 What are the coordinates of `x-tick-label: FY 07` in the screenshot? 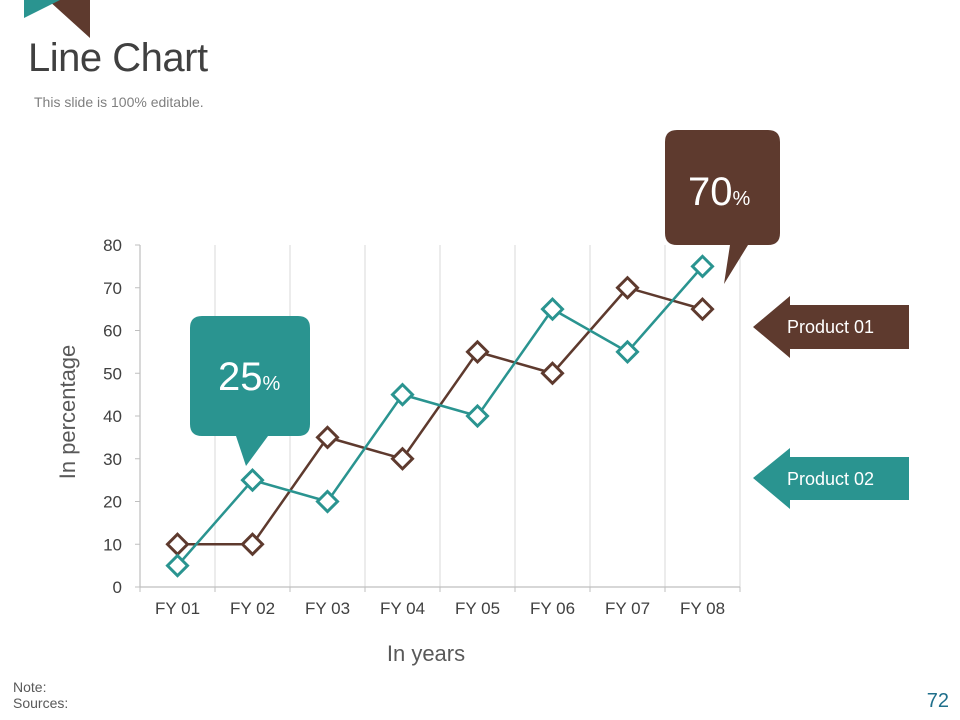 It's located at (627, 608).